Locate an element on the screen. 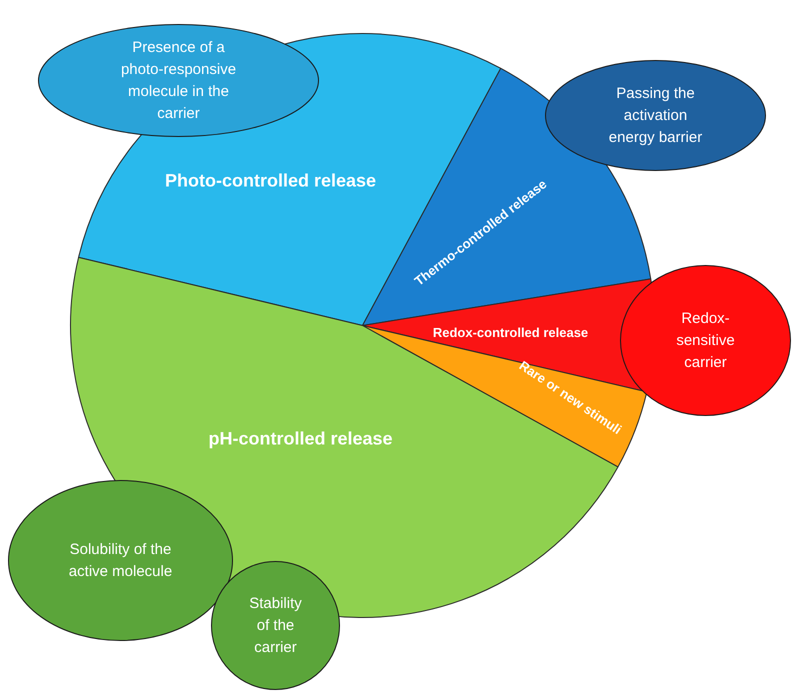 The width and height of the screenshot is (793, 692). slice-label: Photo-controlled release is located at coordinates (270, 180).